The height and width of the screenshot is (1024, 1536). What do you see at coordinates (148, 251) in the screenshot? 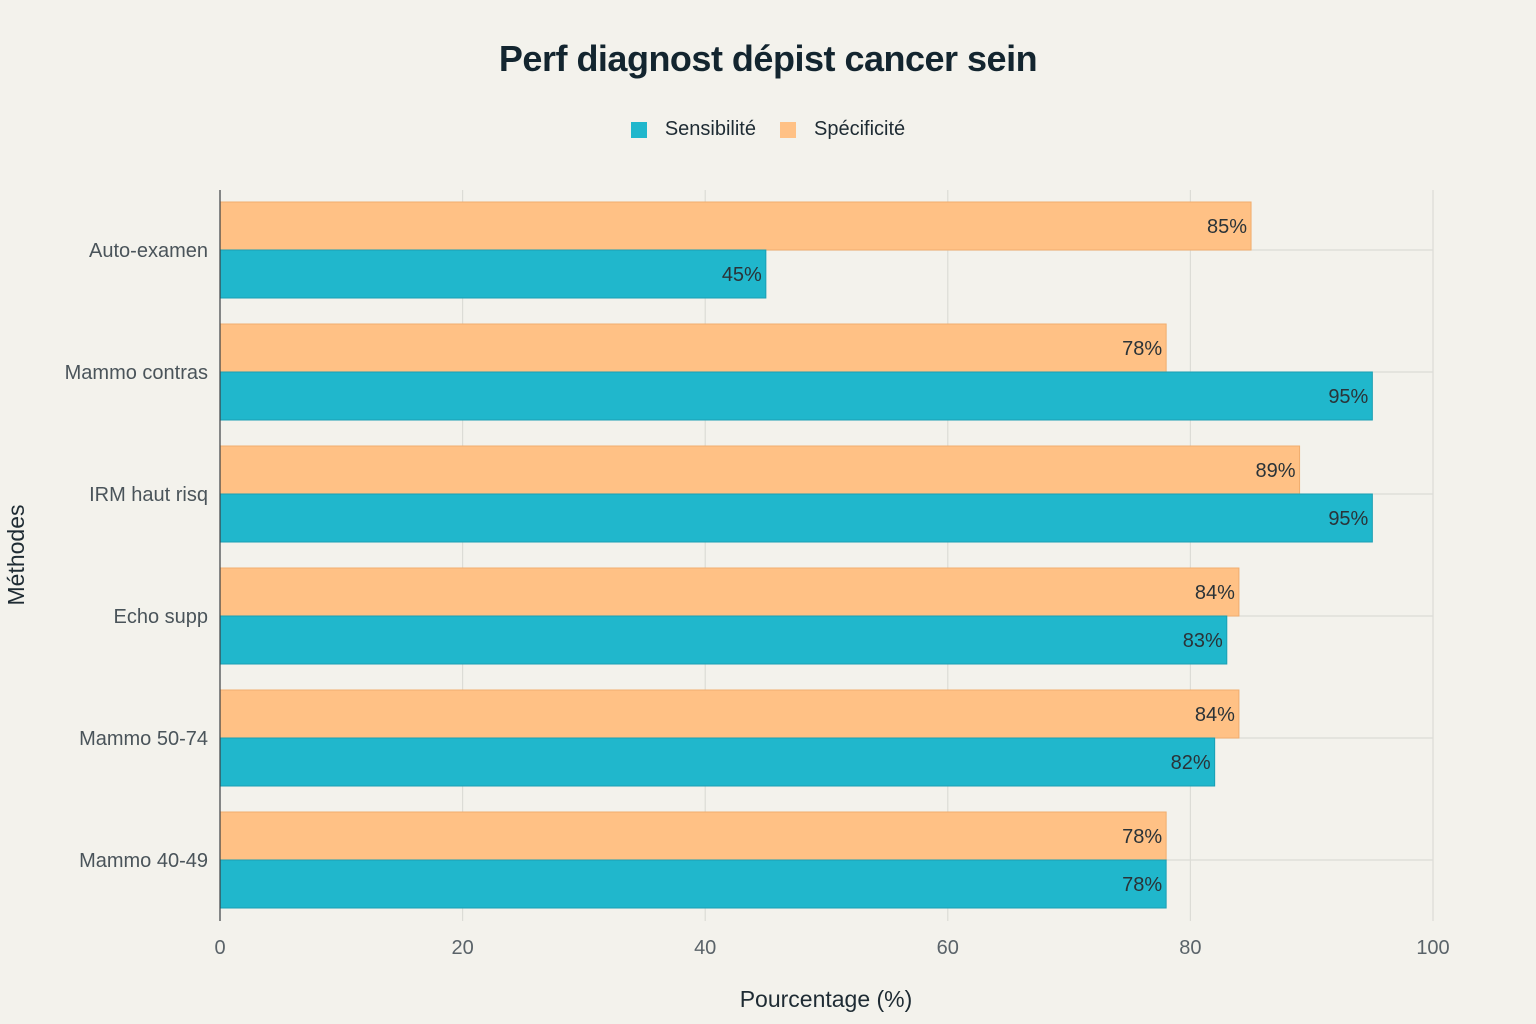
I see `category-label: Auto-examen` at bounding box center [148, 251].